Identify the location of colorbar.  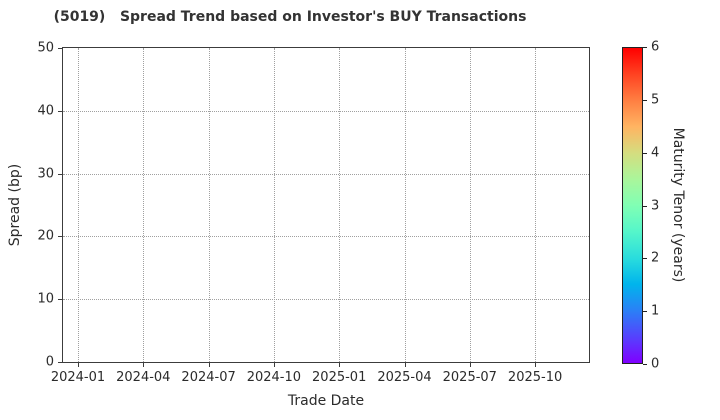
(632, 205).